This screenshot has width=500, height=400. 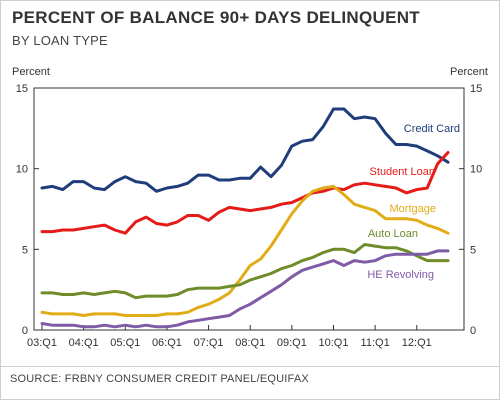 What do you see at coordinates (84, 343) in the screenshot?
I see `x-tick-label-04:Q1: 04:Q1` at bounding box center [84, 343].